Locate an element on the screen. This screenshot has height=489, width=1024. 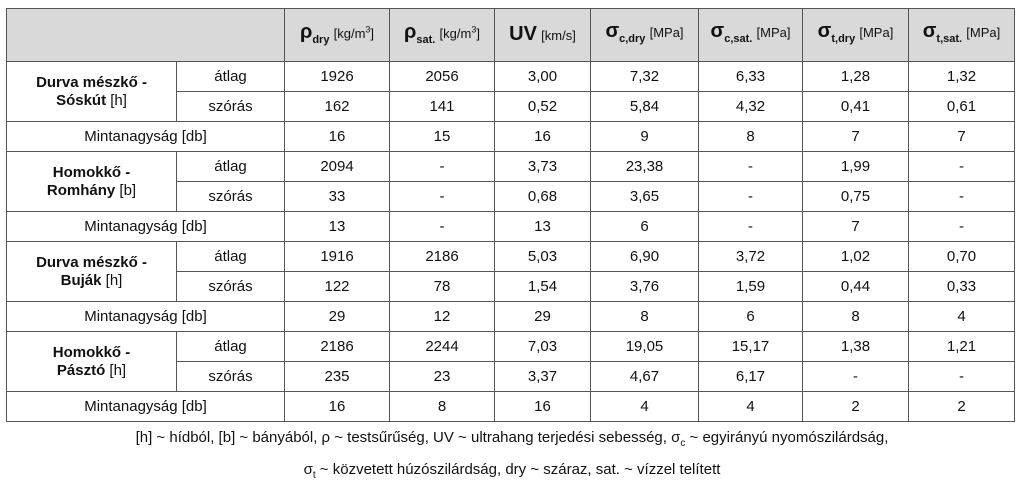
value-cell: 0,33 is located at coordinates (961, 286).